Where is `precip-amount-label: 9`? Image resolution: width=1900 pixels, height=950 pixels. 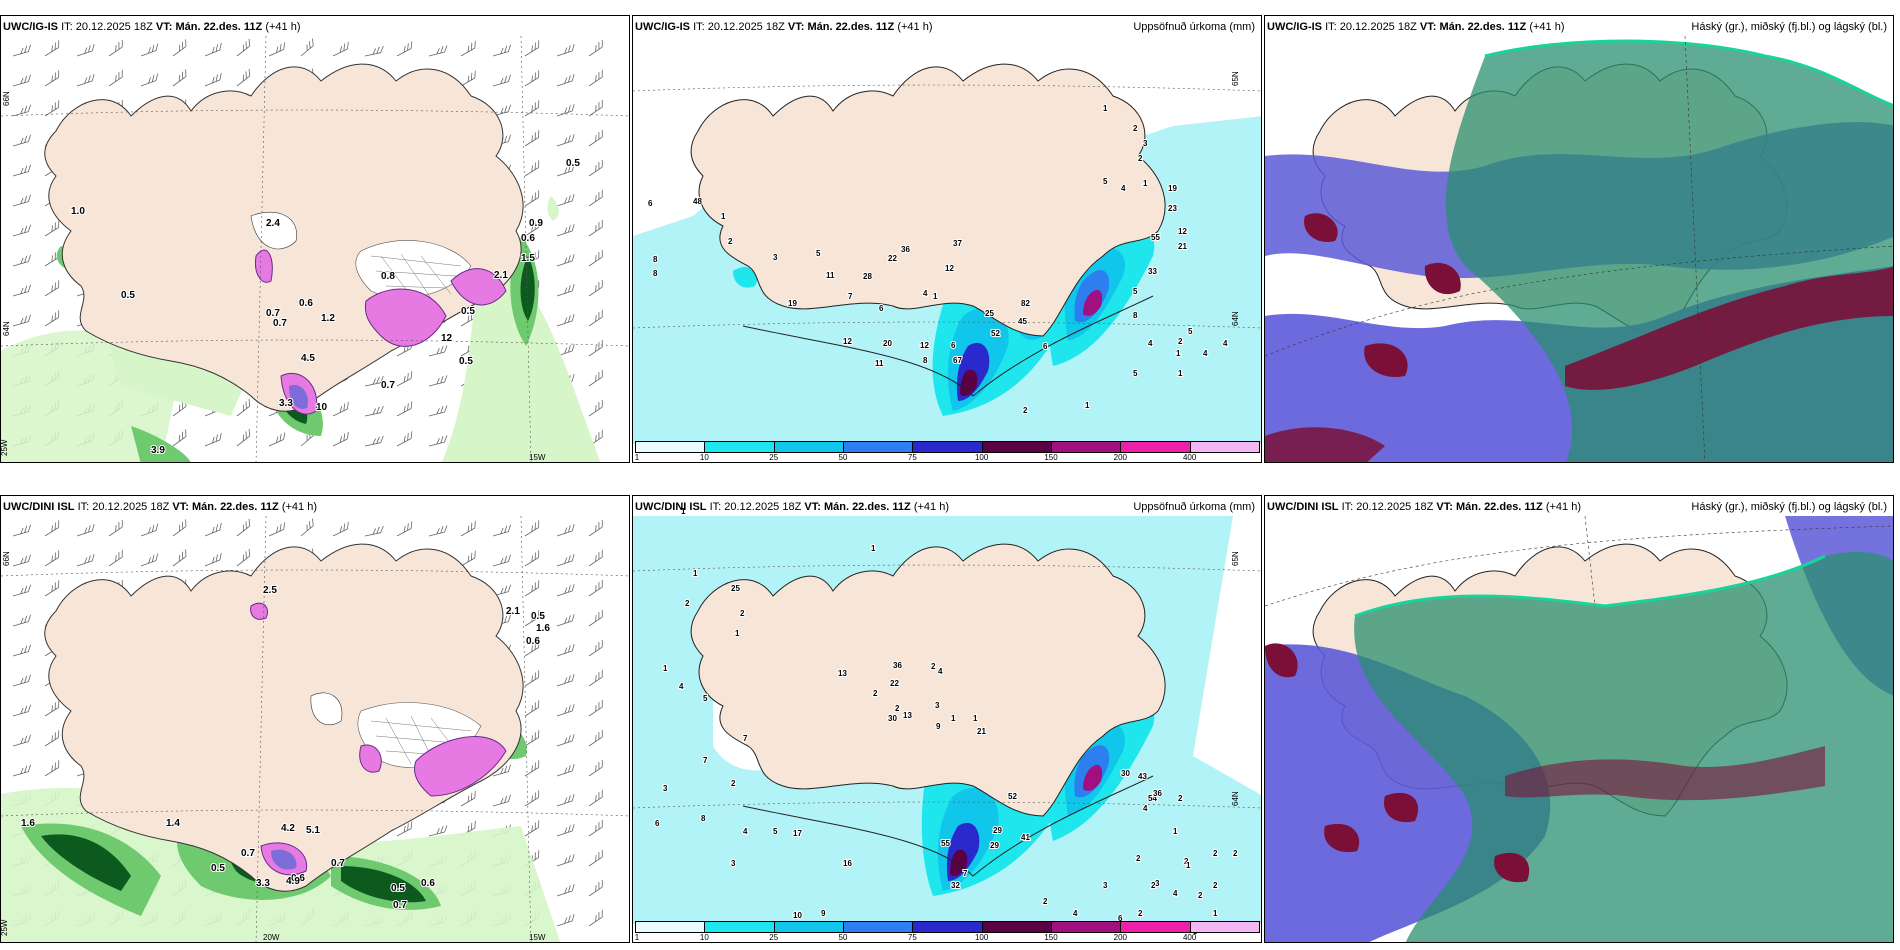
precip-amount-label: 9 is located at coordinates (823, 913).